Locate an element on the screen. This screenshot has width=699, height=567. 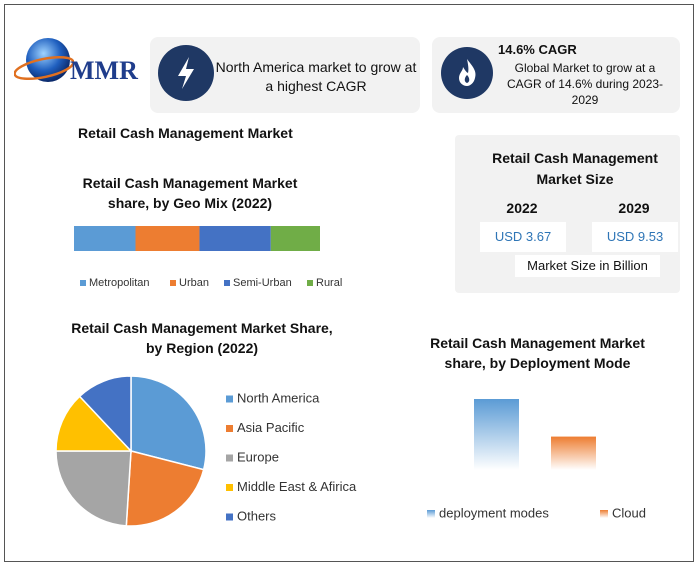
legend-label: North America is located at coordinates (278, 397).